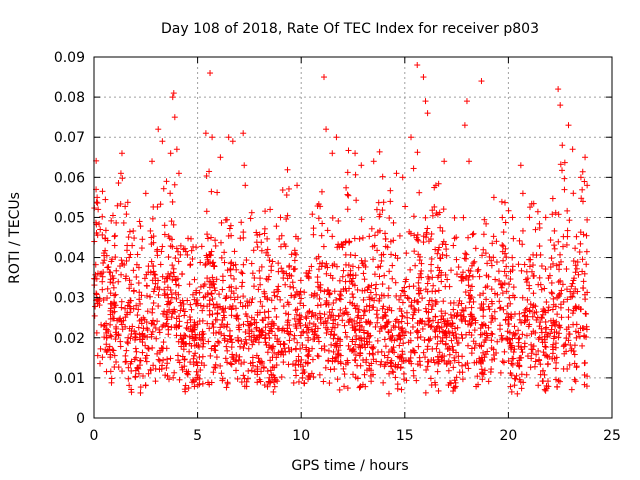 The height and width of the screenshot is (480, 640). Describe the element at coordinates (69, 379) in the screenshot. I see `y-tick-label: 0.01` at that location.